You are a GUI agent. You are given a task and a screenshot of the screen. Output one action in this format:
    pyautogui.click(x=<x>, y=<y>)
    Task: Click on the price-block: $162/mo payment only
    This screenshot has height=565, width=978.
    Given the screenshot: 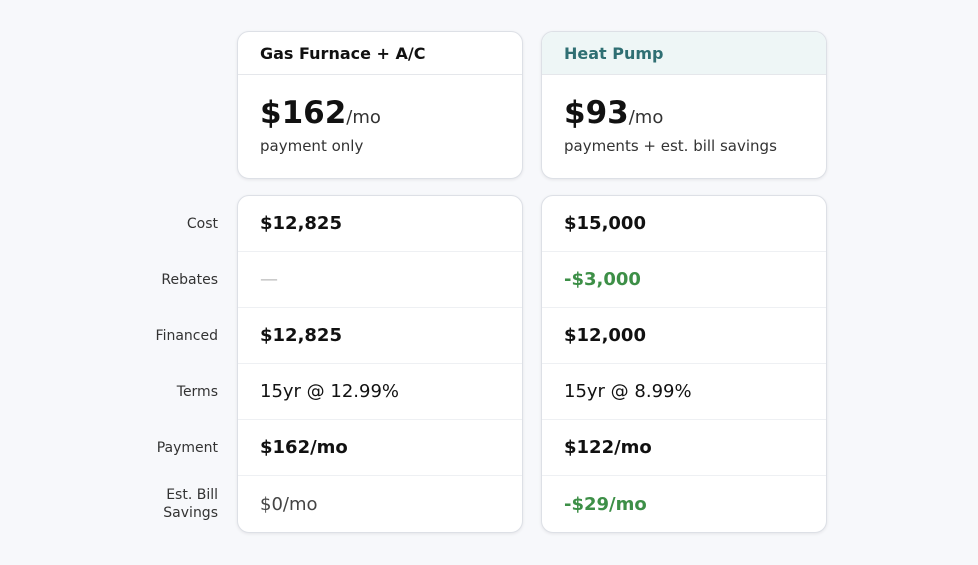 What is the action you would take?
    pyautogui.click(x=380, y=115)
    